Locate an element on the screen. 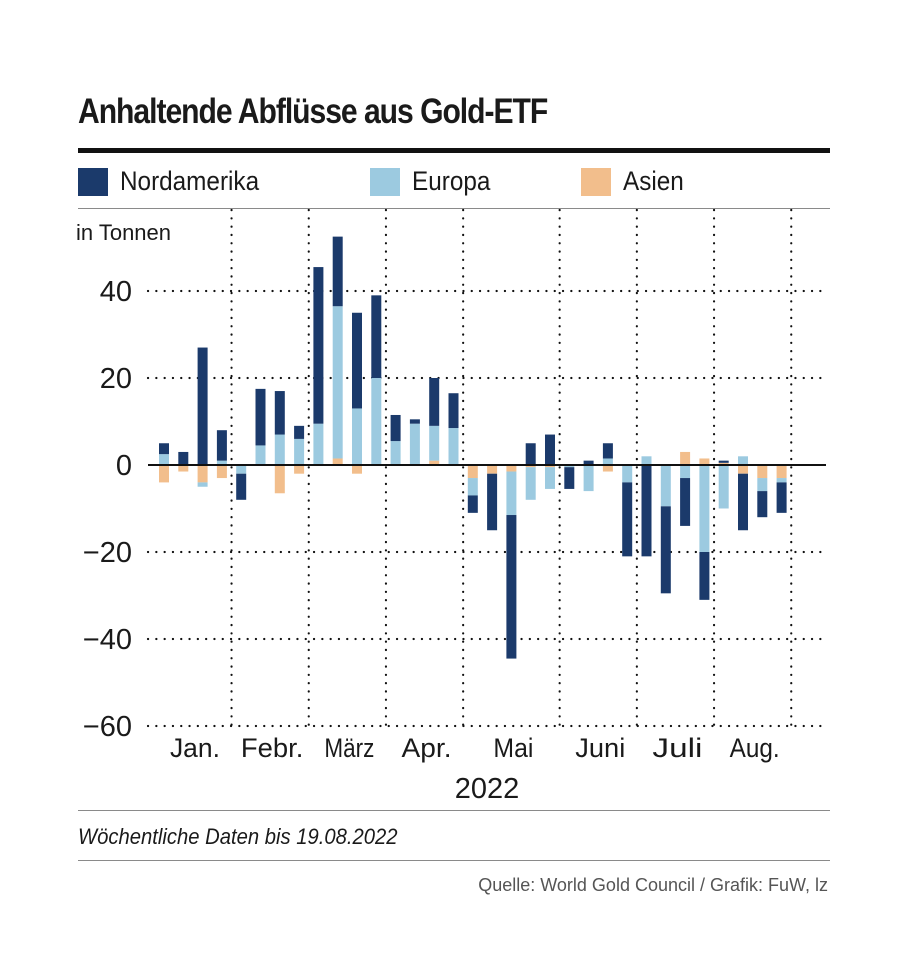 The height and width of the screenshot is (977, 900). footnote-rule-top is located at coordinates (454, 810).